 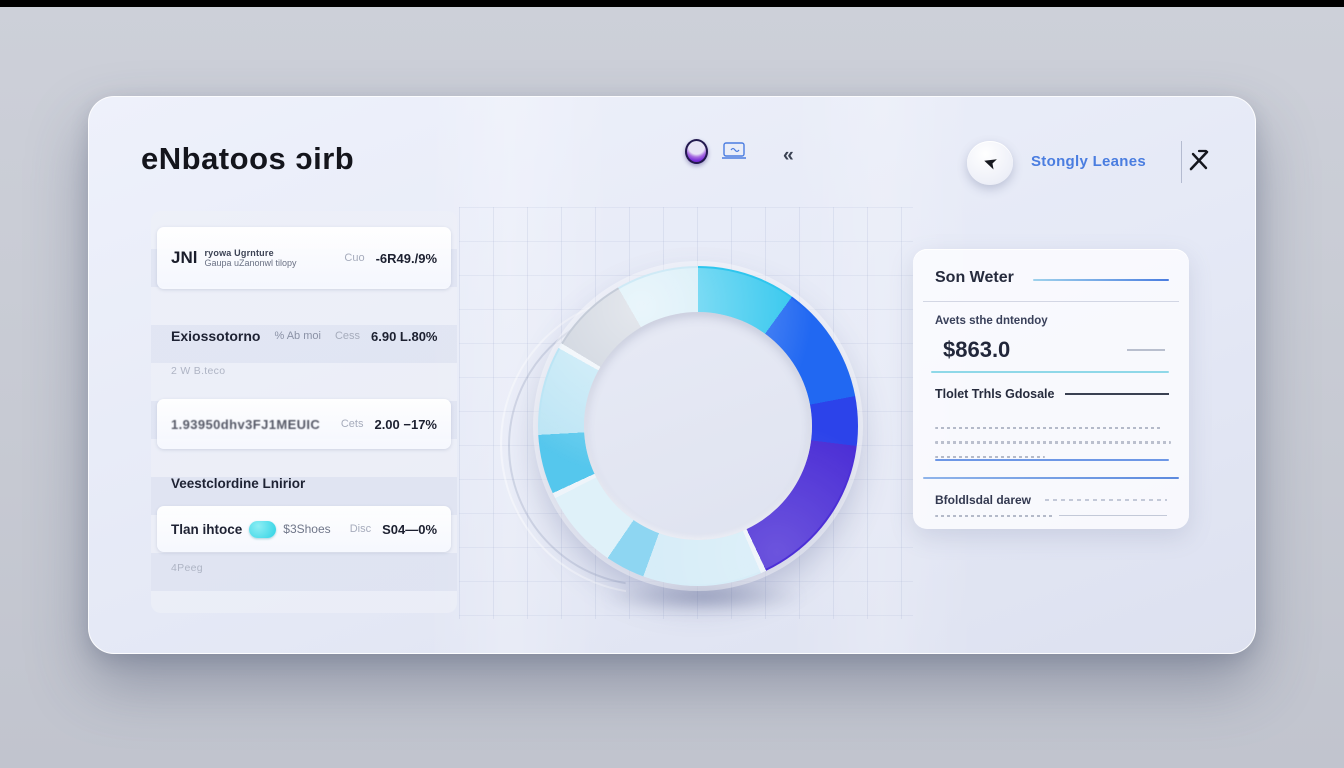 What do you see at coordinates (1089, 161) in the screenshot?
I see `trend-link: Stongly Leanes` at bounding box center [1089, 161].